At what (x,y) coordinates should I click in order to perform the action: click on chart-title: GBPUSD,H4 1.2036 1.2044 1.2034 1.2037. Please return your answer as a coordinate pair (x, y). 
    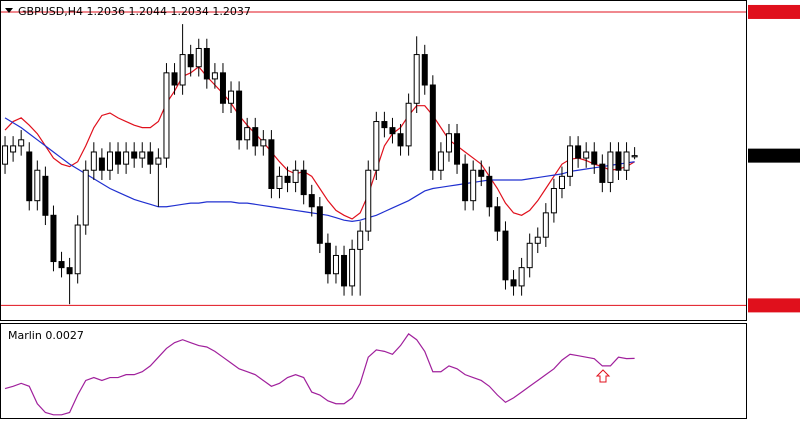
    Looking at the image, I should click on (134, 11).